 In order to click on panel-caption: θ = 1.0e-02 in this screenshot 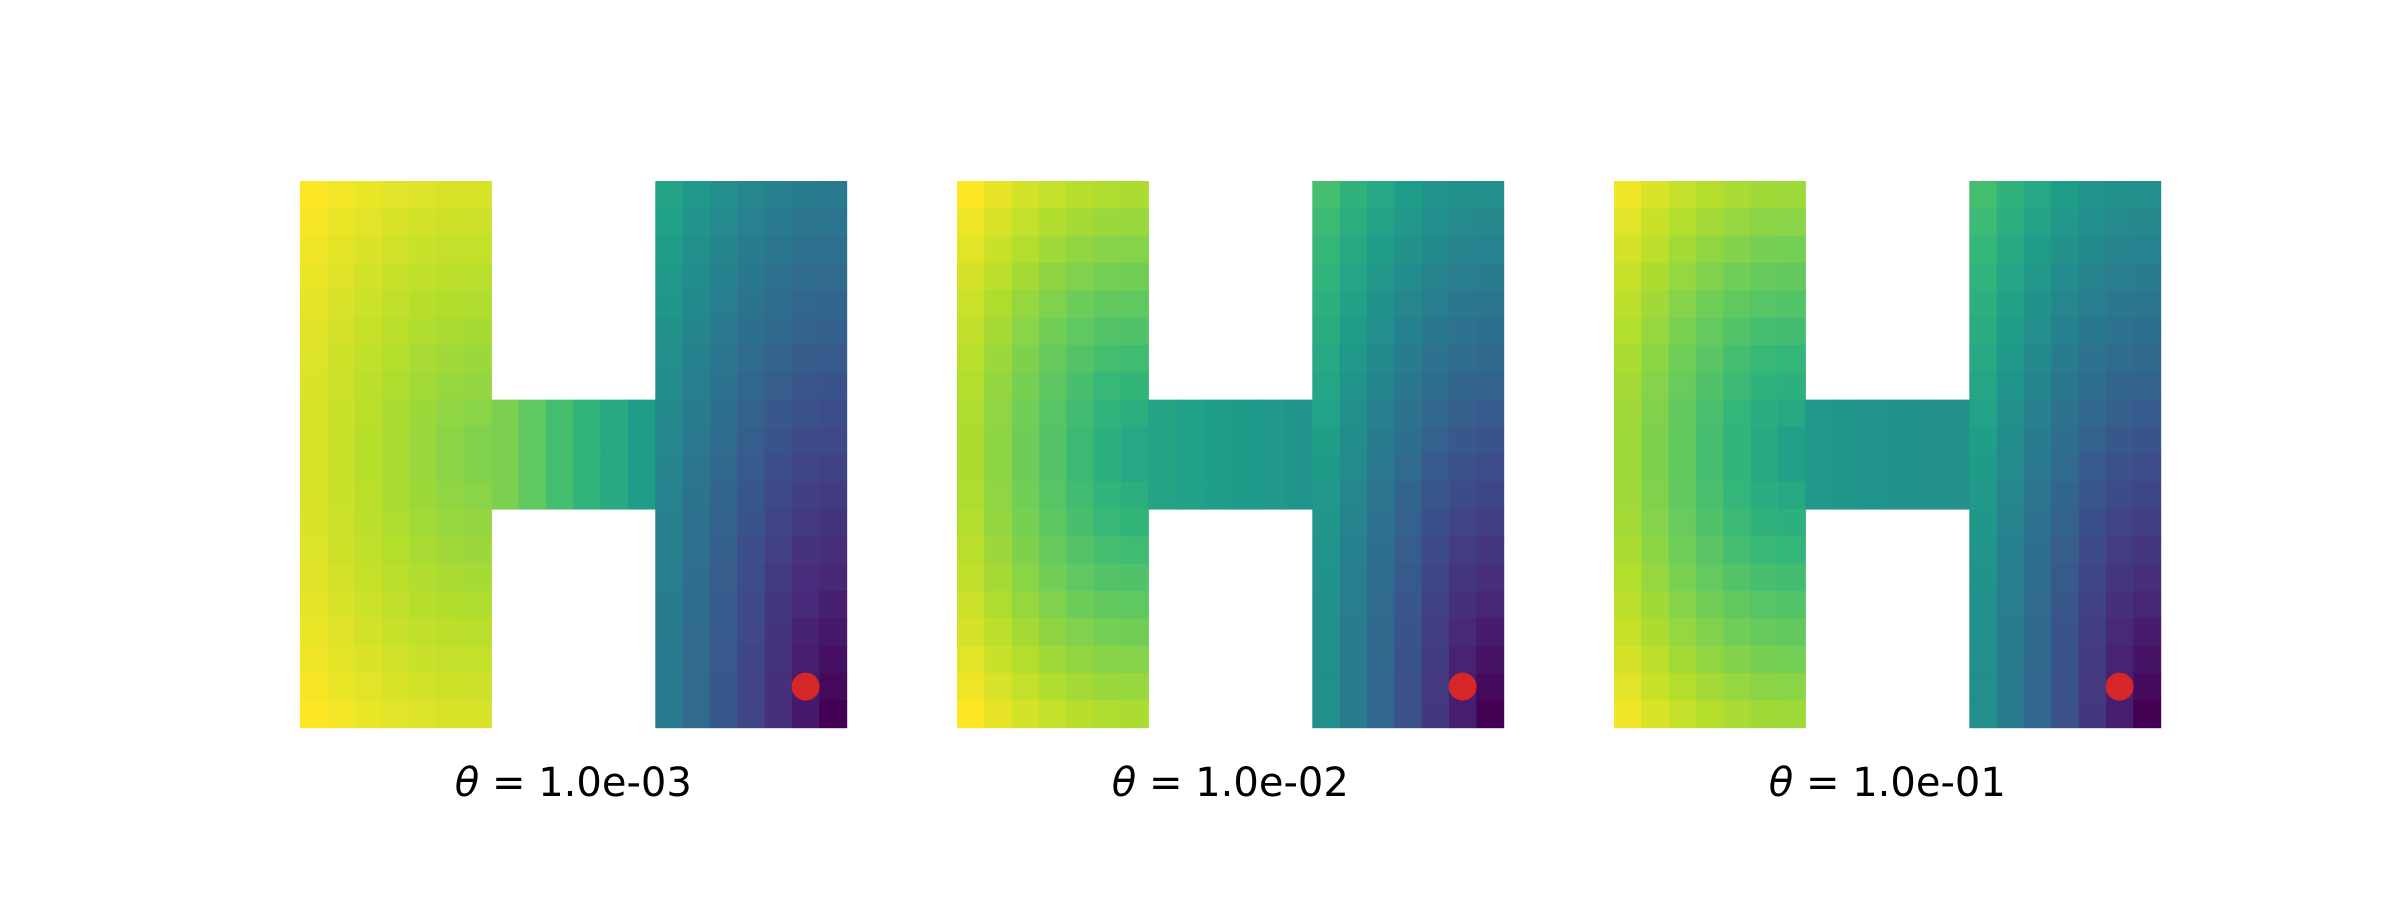, I will do `click(1230, 783)`.